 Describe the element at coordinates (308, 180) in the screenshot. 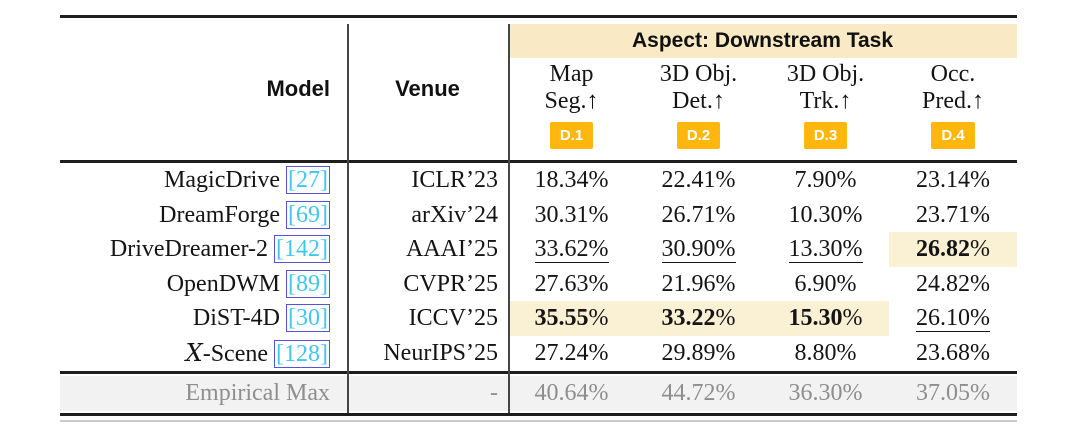

I see `citation-link: [27]` at that location.